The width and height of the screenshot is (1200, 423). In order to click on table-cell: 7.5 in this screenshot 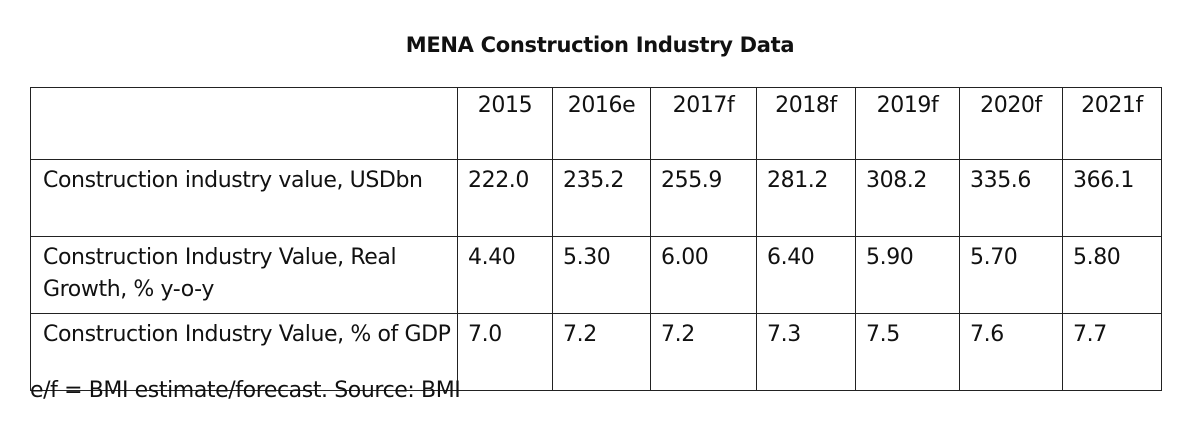, I will do `click(907, 352)`.